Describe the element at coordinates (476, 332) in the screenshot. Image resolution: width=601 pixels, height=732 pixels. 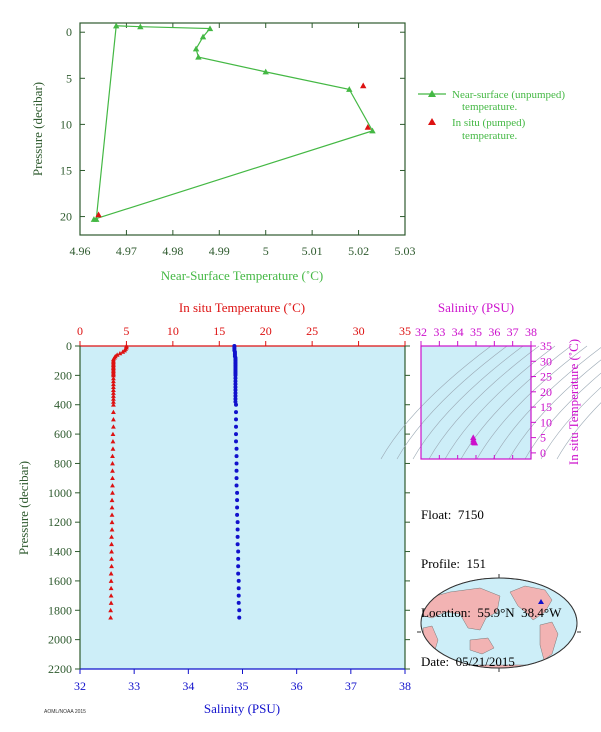
I see `ts-salinity-tick-label: 35` at that location.